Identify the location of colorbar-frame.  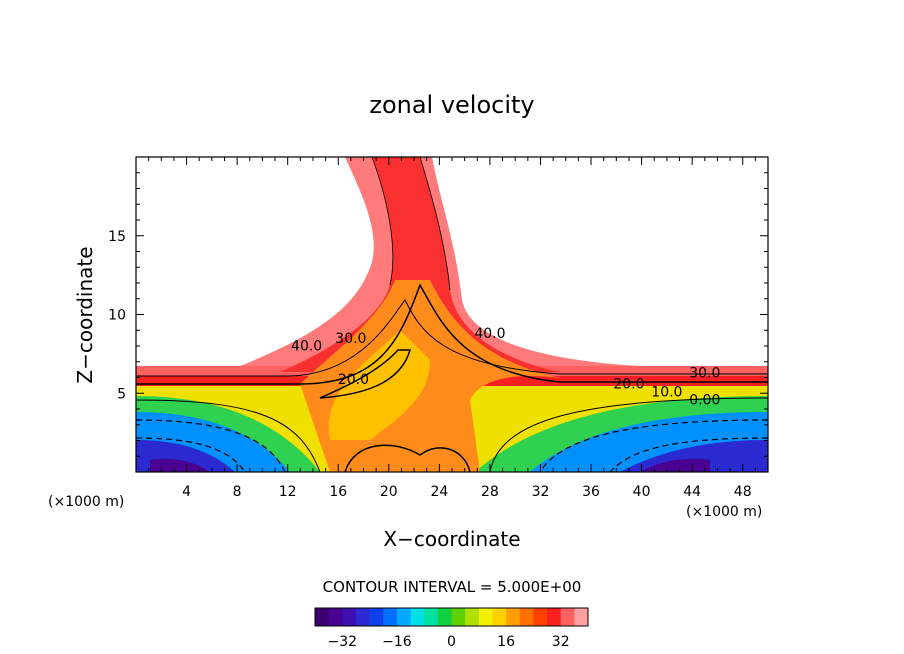
(451, 617).